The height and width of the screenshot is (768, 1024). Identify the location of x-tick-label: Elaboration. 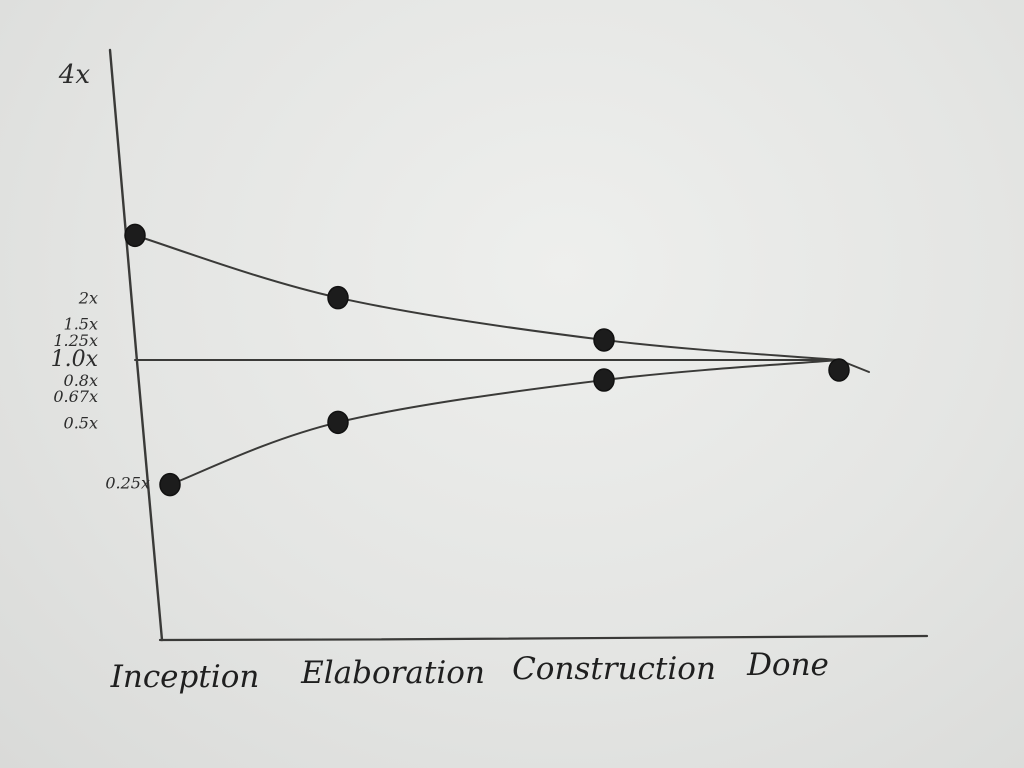
(392, 673).